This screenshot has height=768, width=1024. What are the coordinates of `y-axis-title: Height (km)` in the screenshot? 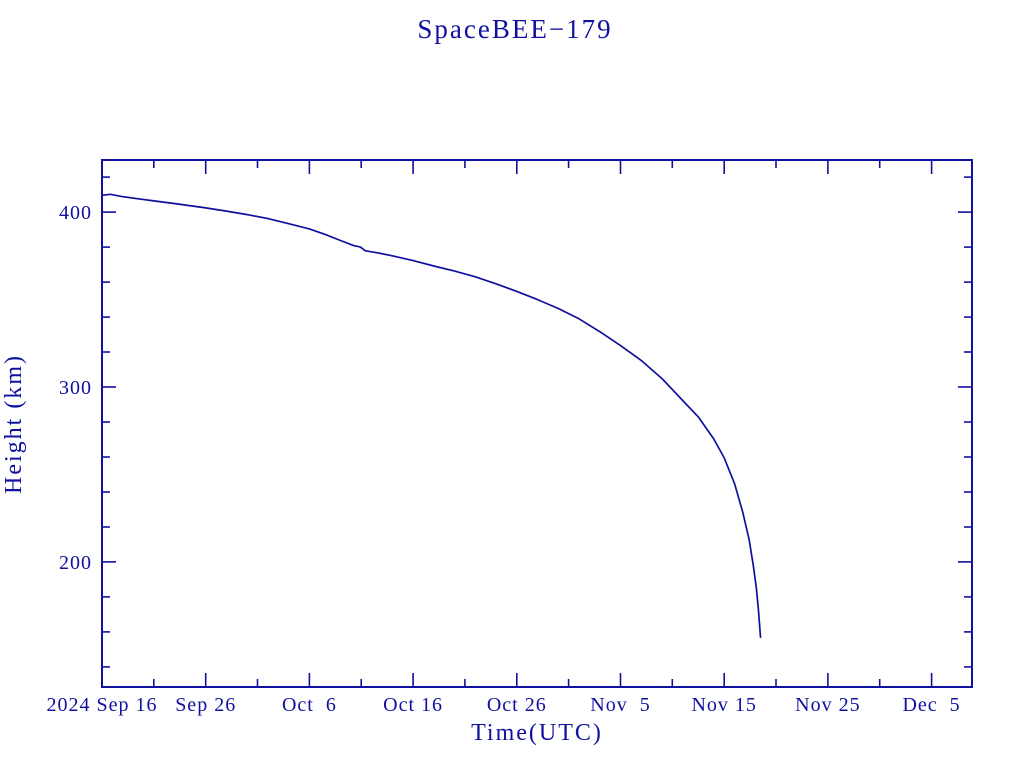 It's located at (14, 424).